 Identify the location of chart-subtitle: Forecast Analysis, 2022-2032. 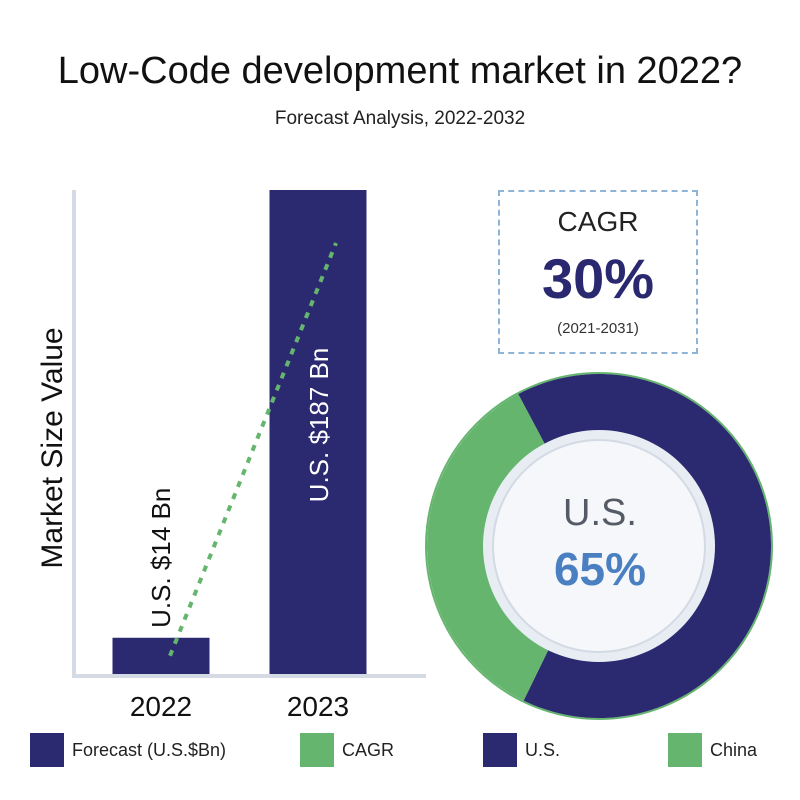
(400, 118).